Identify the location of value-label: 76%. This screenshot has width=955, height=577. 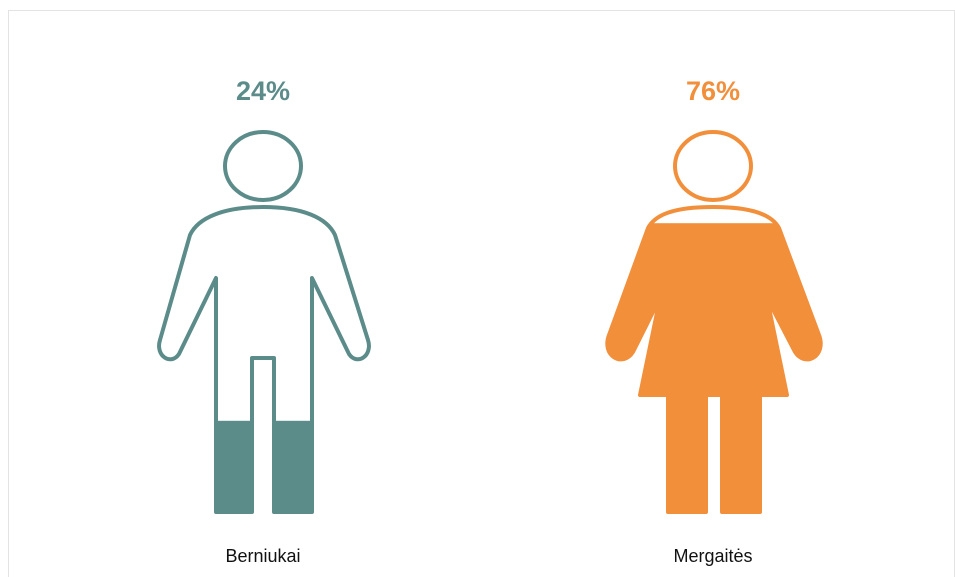
(713, 91).